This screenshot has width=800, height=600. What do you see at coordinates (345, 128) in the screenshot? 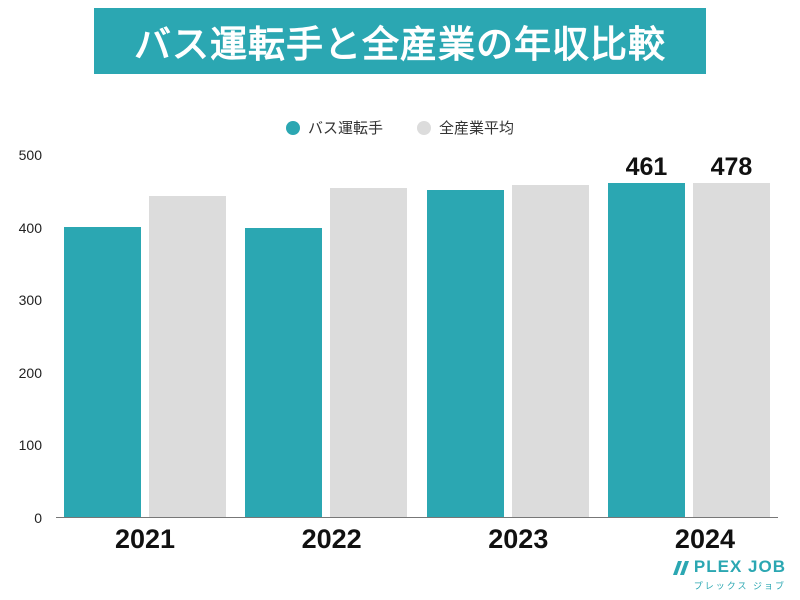
I see `legend-label-bus-driver: バス運転手` at bounding box center [345, 128].